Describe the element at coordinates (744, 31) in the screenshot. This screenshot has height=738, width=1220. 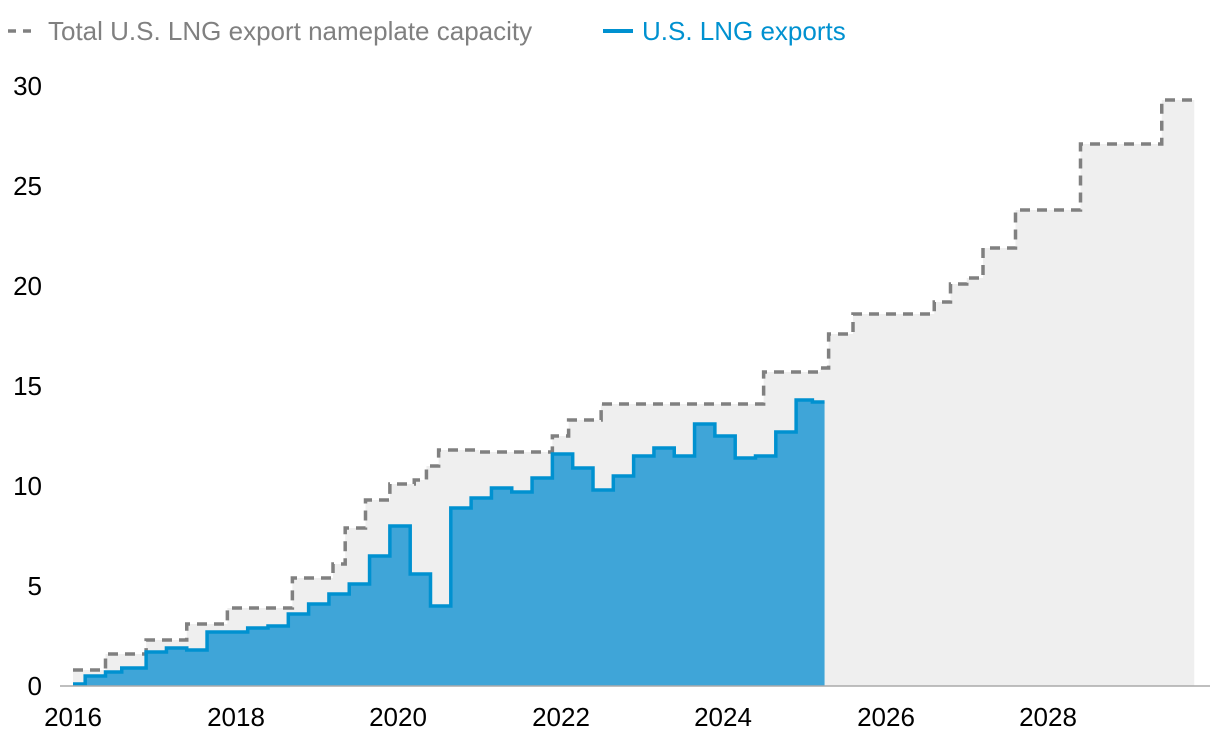
I see `legend-exports-label: U.S. LNG exports` at that location.